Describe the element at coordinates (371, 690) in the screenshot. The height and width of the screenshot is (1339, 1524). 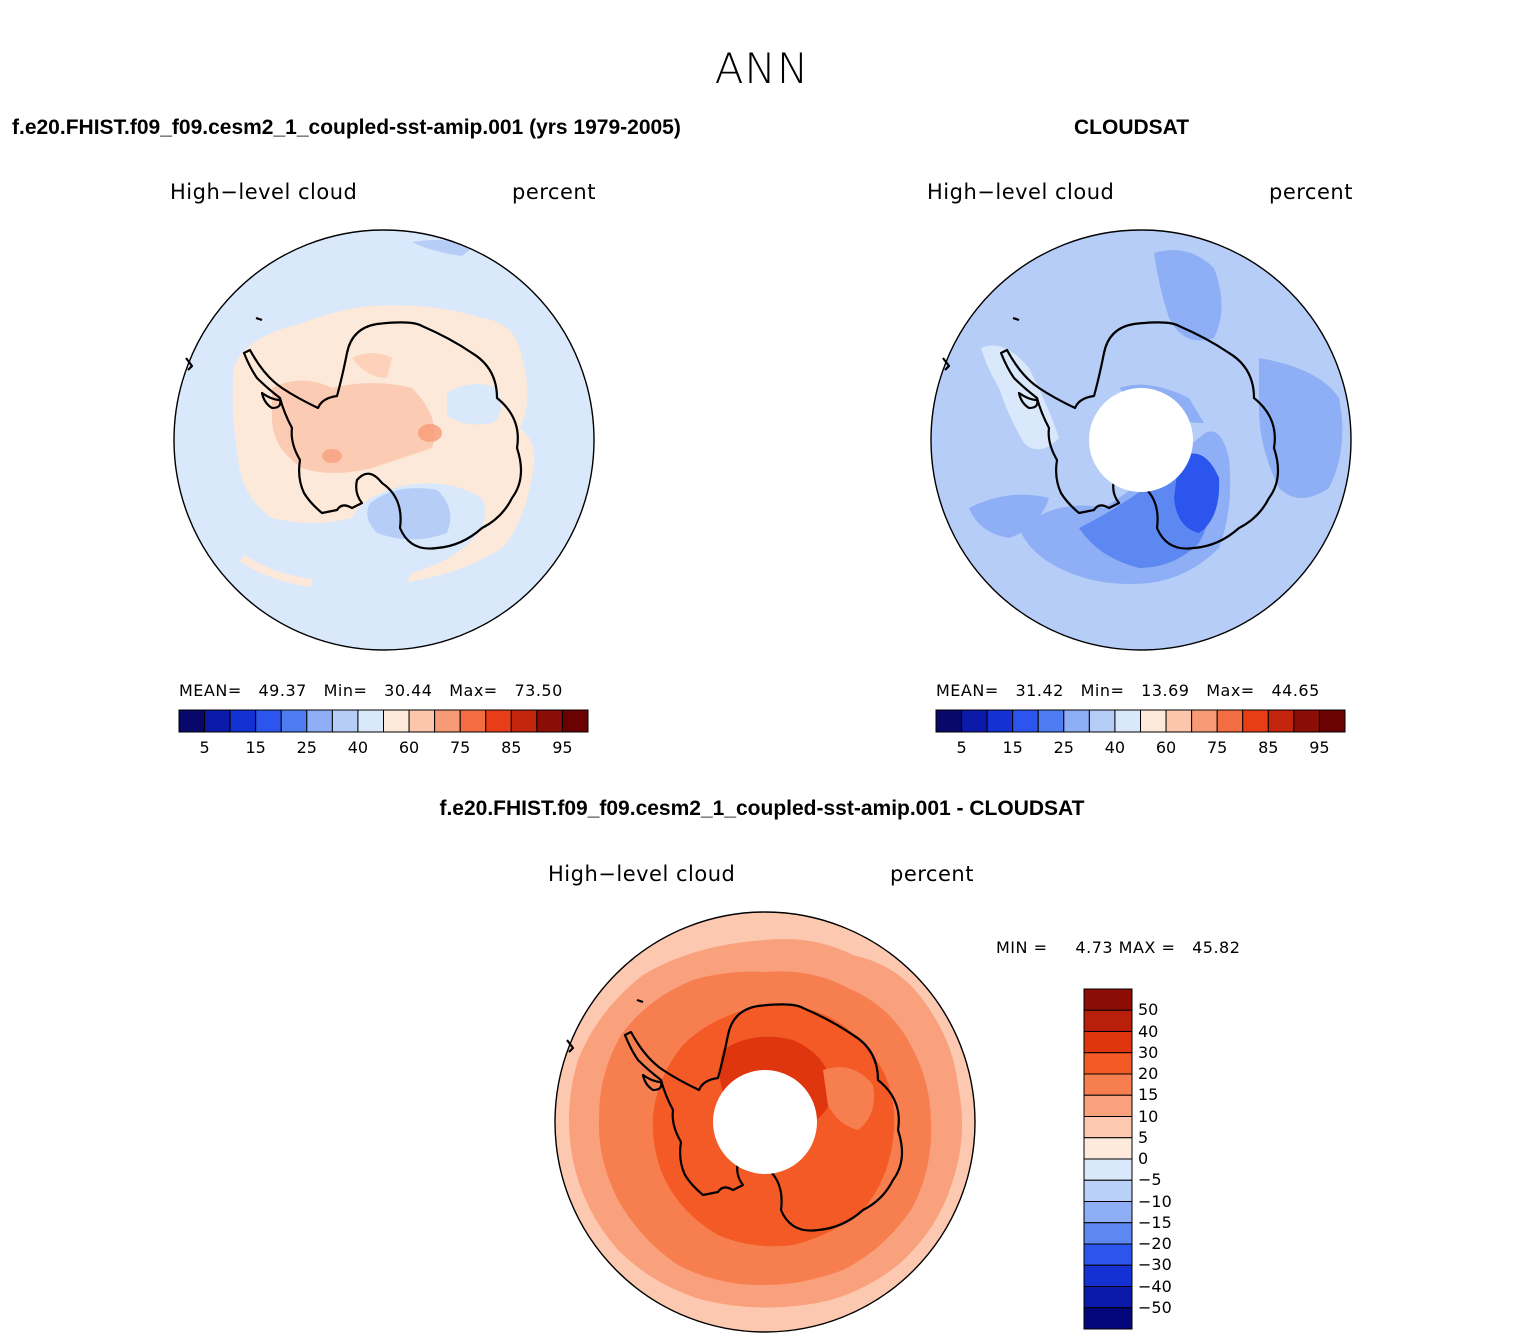
I see `panel-1-stats: MEAN= 49.37 Min= 30.44 Max= 73.50` at that location.